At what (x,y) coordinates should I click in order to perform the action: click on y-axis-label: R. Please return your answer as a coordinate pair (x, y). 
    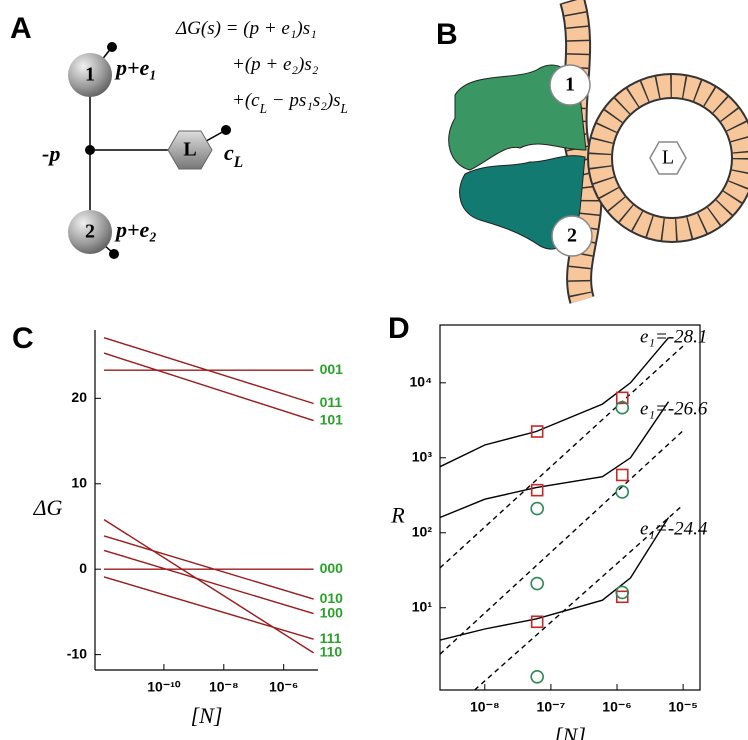
    Looking at the image, I should click on (397, 515).